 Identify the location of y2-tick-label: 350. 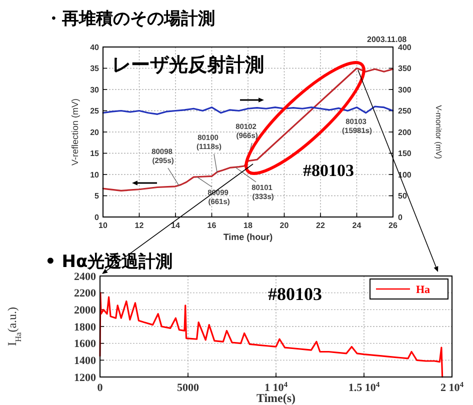
(405, 69).